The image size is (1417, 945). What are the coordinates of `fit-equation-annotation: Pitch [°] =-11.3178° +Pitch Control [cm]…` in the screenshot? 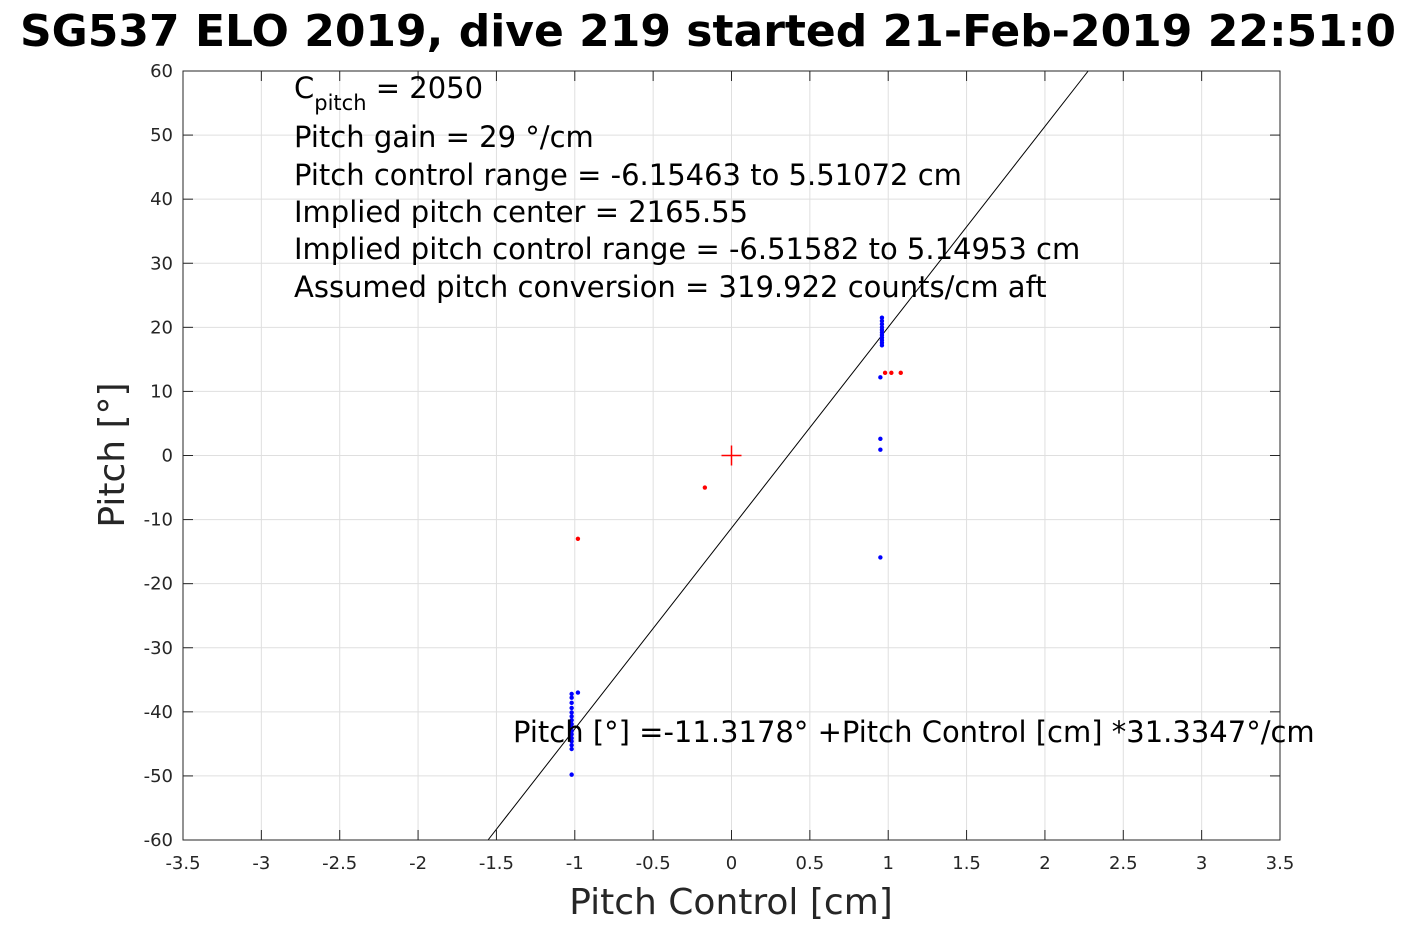 It's located at (914, 732).